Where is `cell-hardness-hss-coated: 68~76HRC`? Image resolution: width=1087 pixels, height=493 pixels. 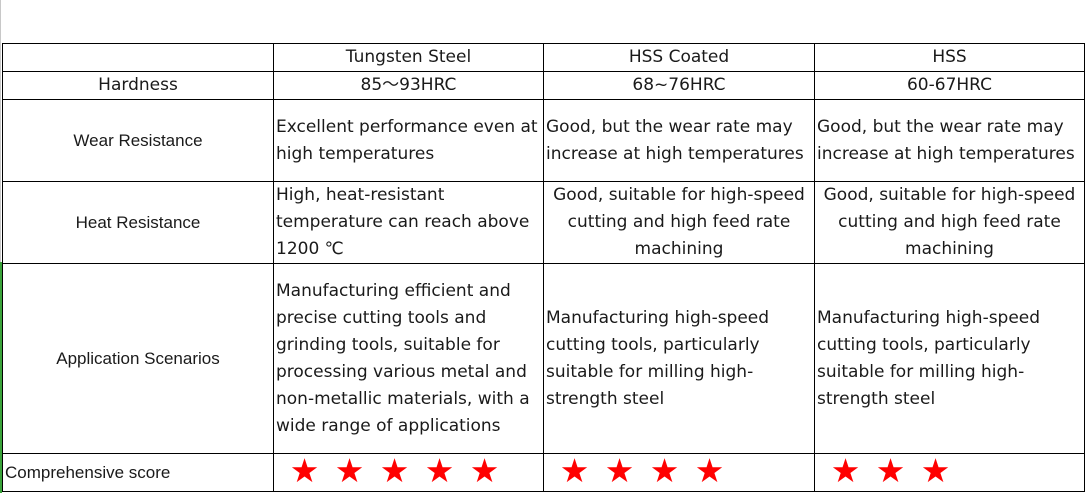 cell-hardness-hss-coated: 68~76HRC is located at coordinates (679, 85).